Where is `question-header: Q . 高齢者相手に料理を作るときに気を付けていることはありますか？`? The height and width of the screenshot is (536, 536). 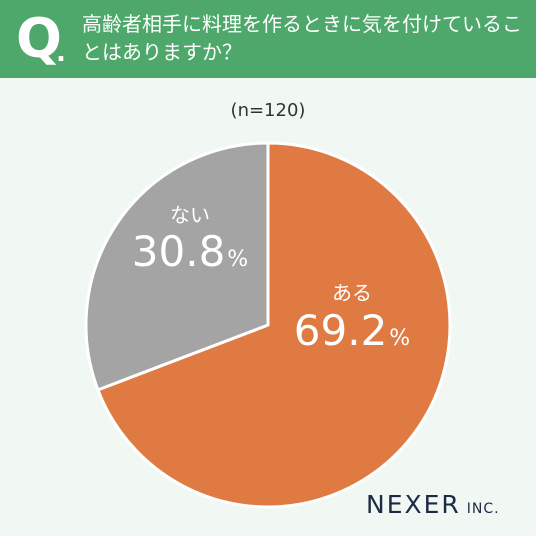 question-header: Q . 高齢者相手に料理を作るときに気を付けていることはありますか？ is located at coordinates (268, 39).